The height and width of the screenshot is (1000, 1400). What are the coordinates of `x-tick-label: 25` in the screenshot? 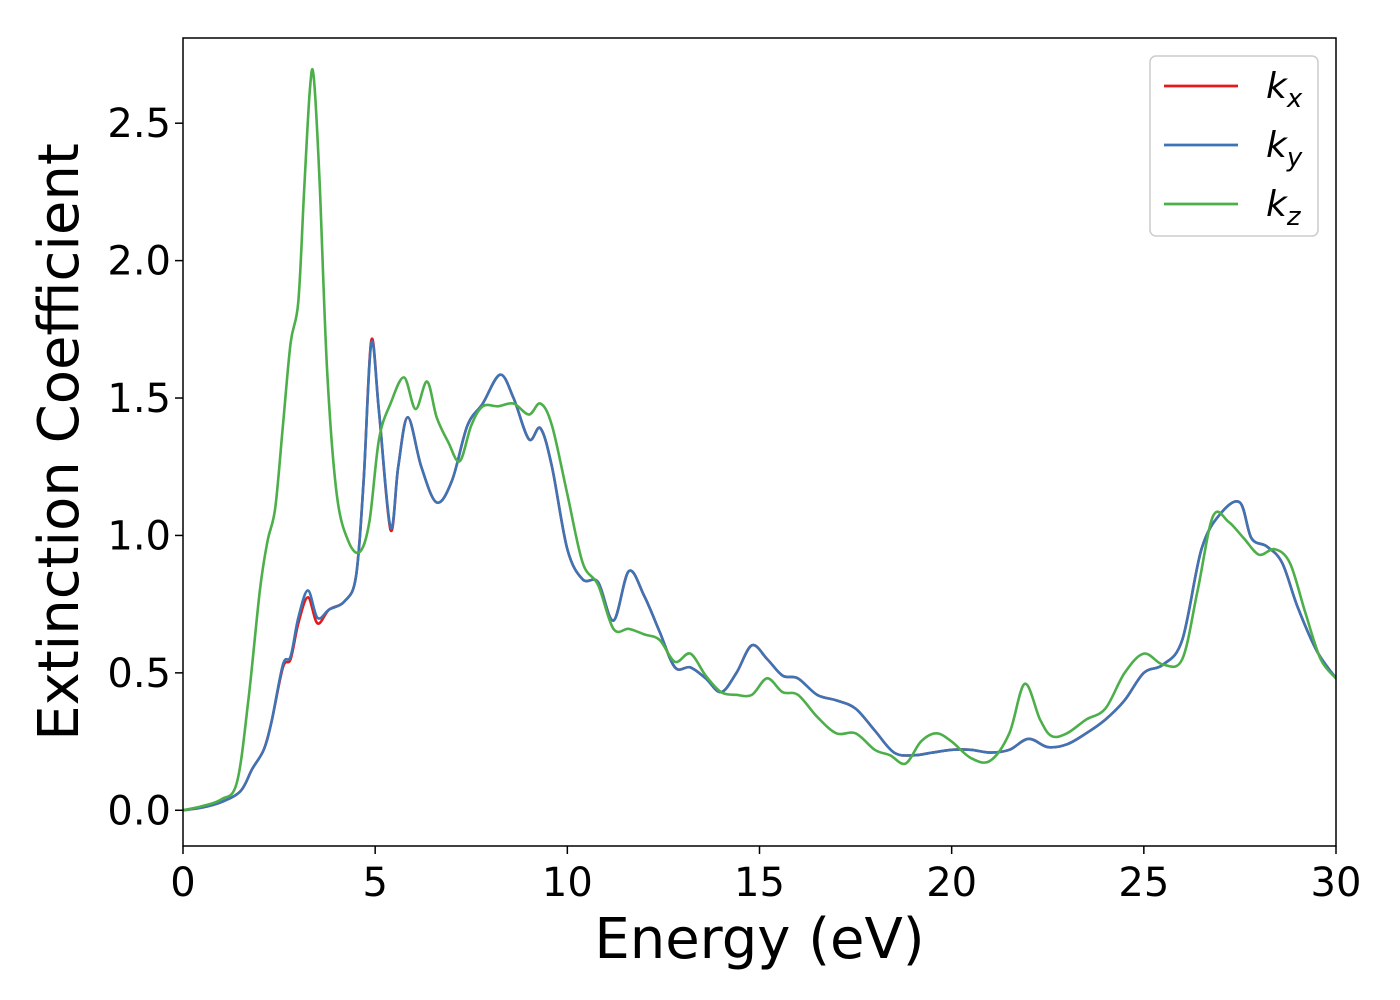 It's located at (1143, 883).